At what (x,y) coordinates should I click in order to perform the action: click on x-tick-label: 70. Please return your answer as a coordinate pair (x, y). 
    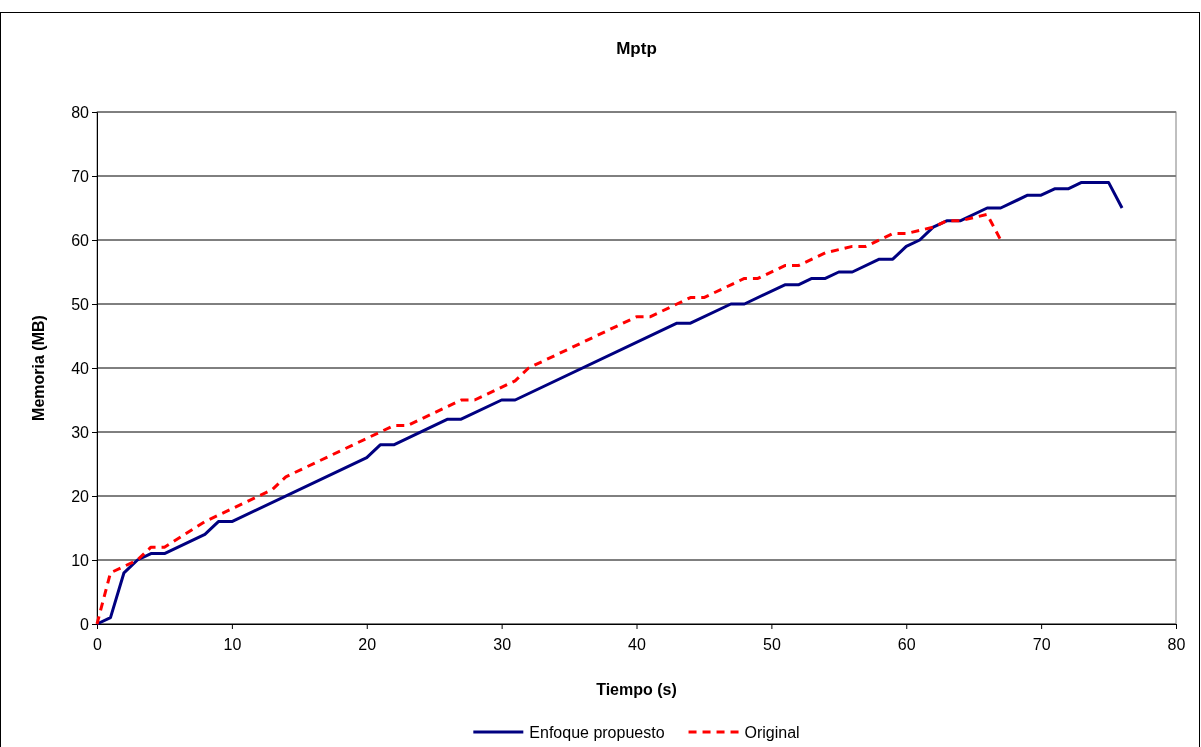
    Looking at the image, I should click on (1041, 644).